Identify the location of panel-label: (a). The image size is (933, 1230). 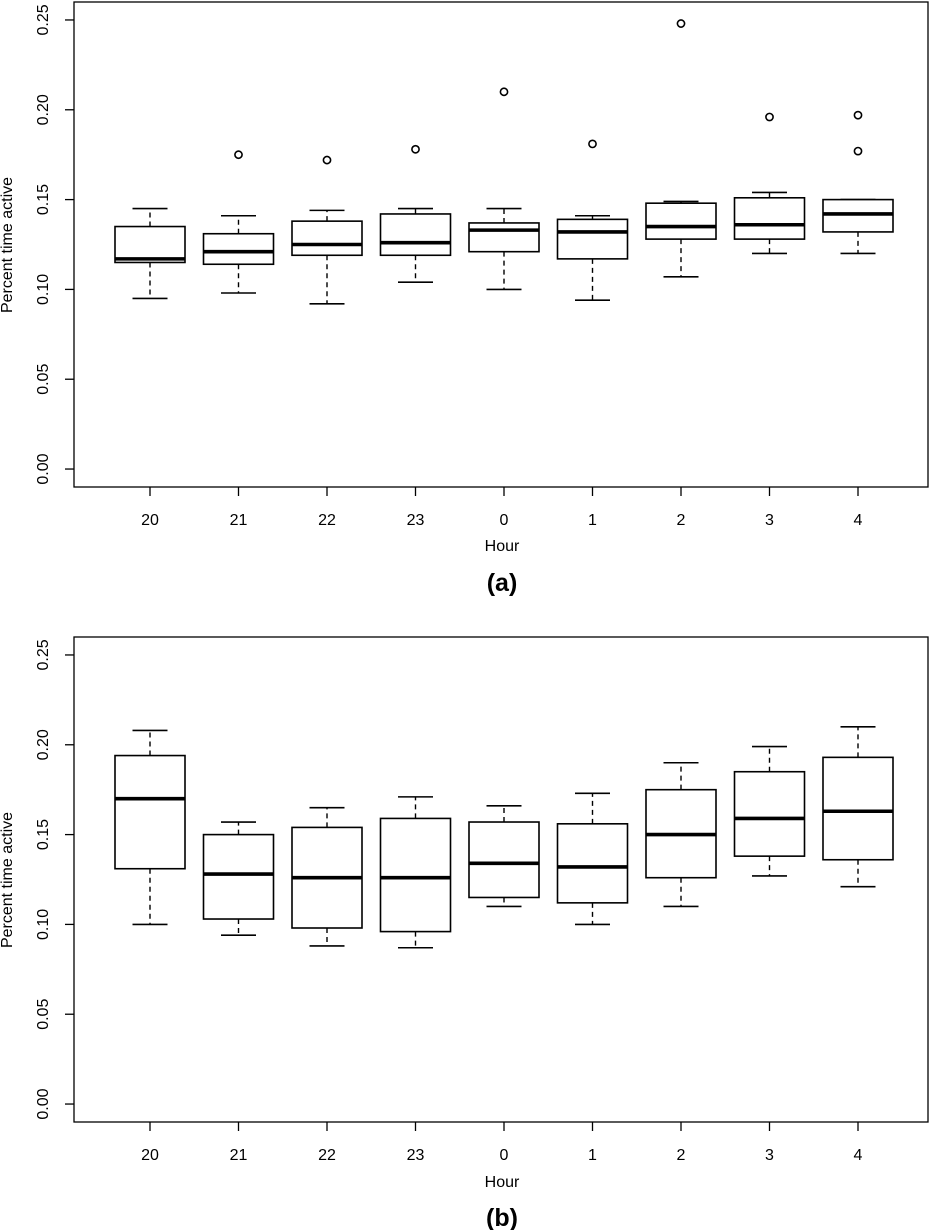
(502, 583).